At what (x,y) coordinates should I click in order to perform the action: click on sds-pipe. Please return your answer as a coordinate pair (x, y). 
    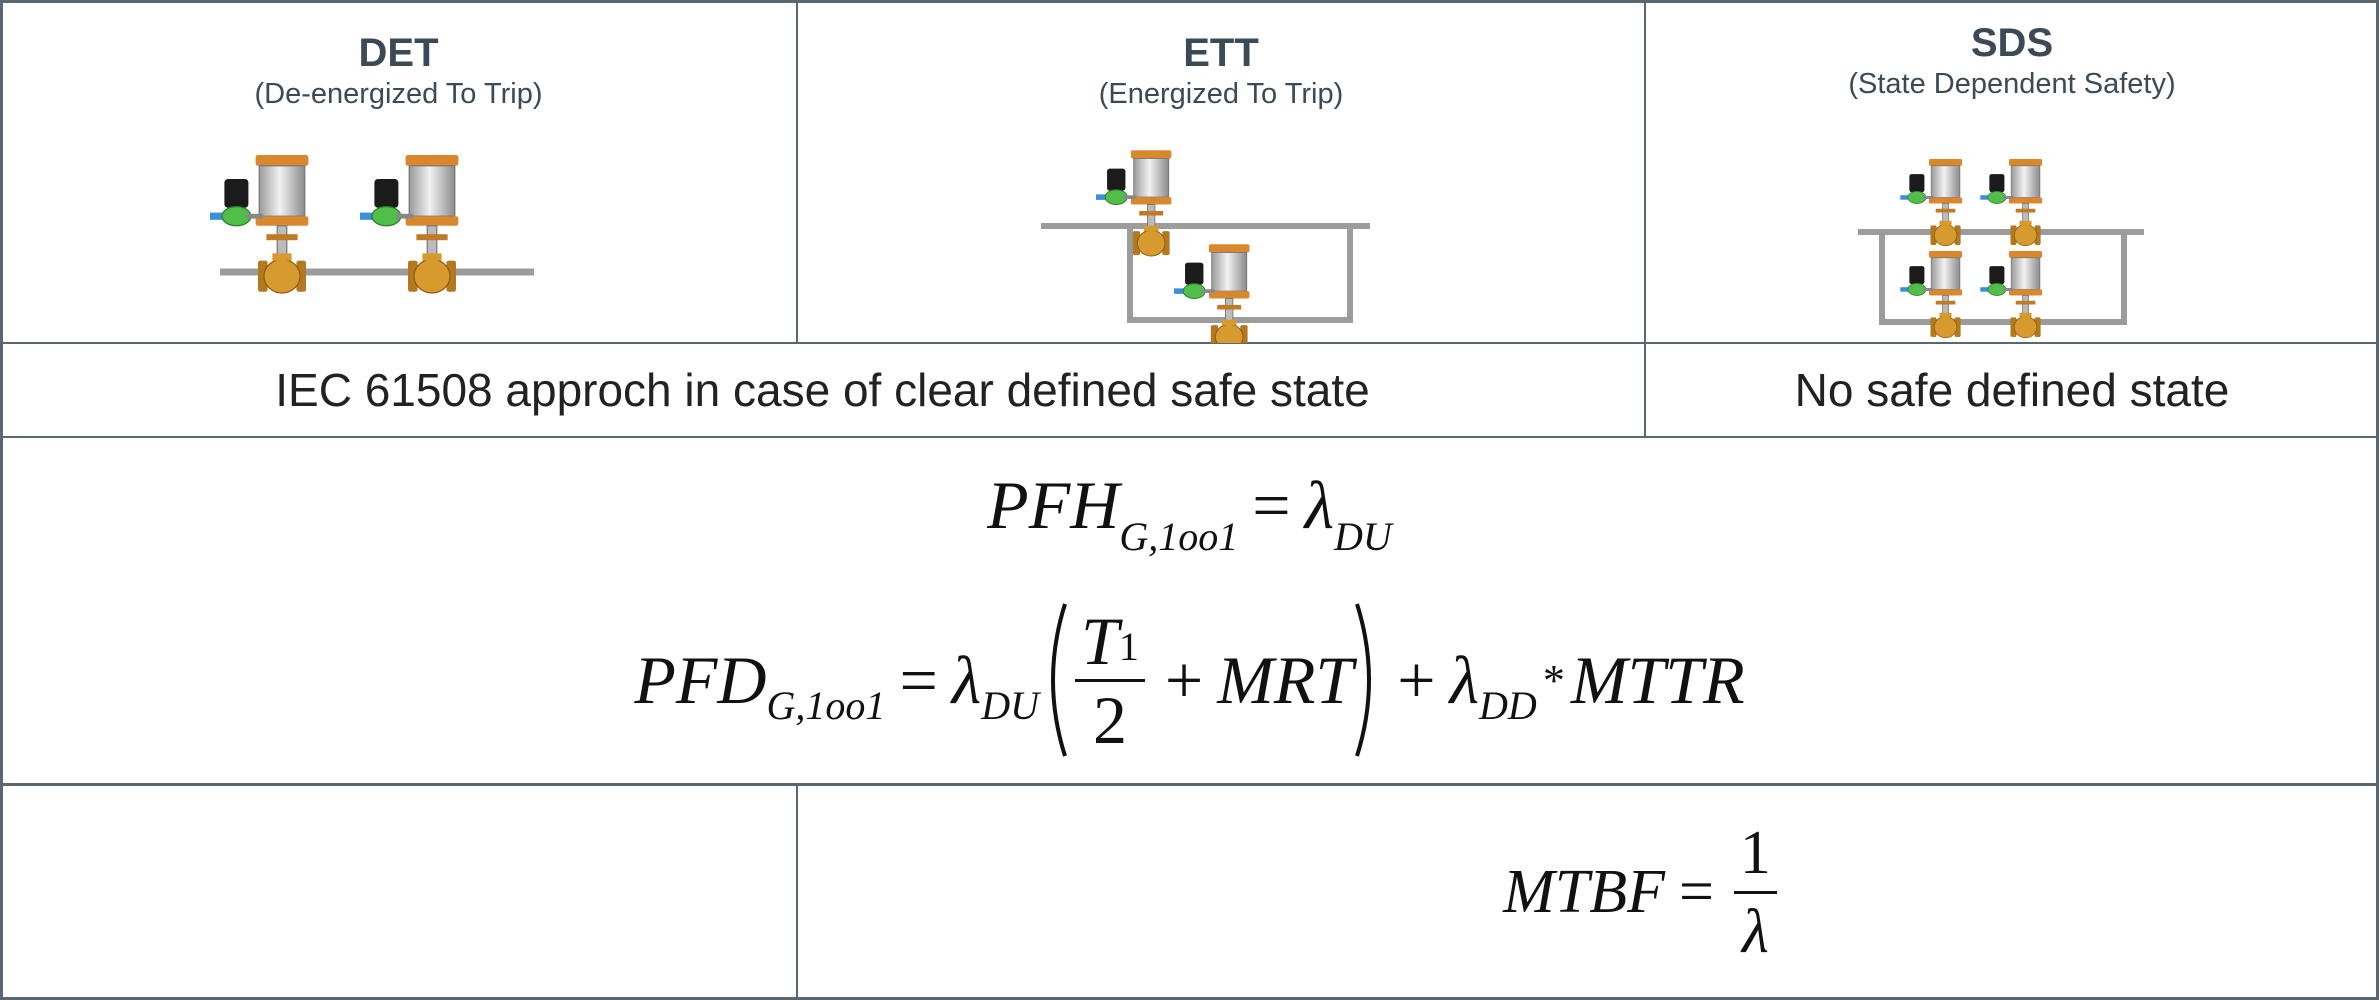
    Looking at the image, I should click on (2001, 277).